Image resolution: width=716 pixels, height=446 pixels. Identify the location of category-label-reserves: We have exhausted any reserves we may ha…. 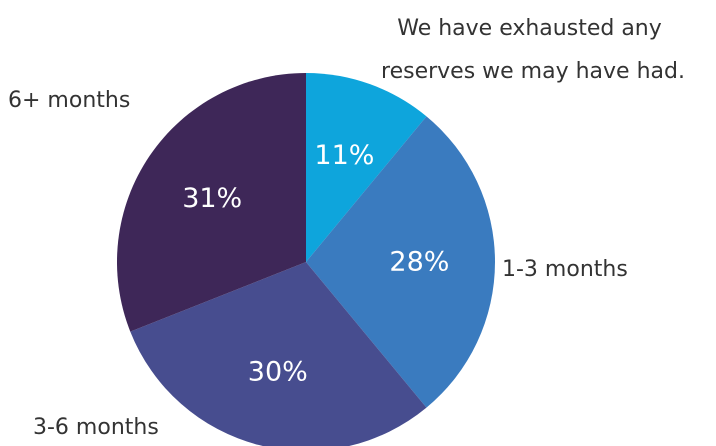
(533, 50).